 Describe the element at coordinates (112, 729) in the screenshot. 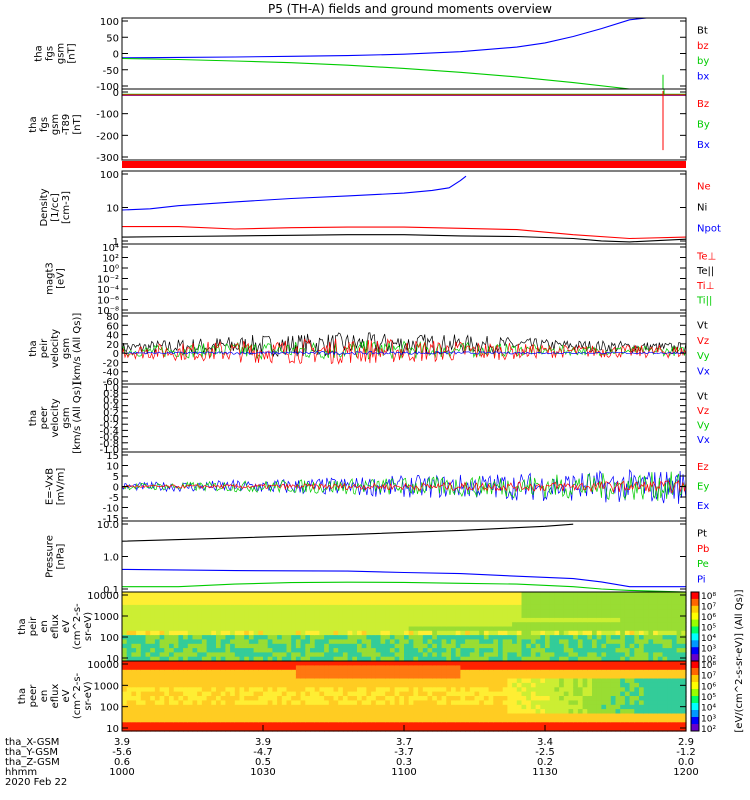

I see `y-tick-label: 10` at that location.